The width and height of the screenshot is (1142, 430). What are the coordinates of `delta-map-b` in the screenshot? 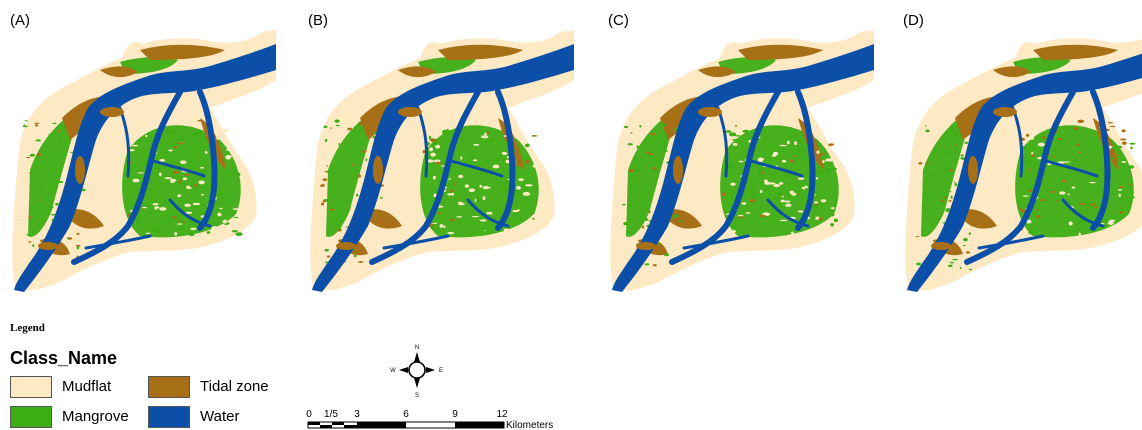 It's located at (442, 161).